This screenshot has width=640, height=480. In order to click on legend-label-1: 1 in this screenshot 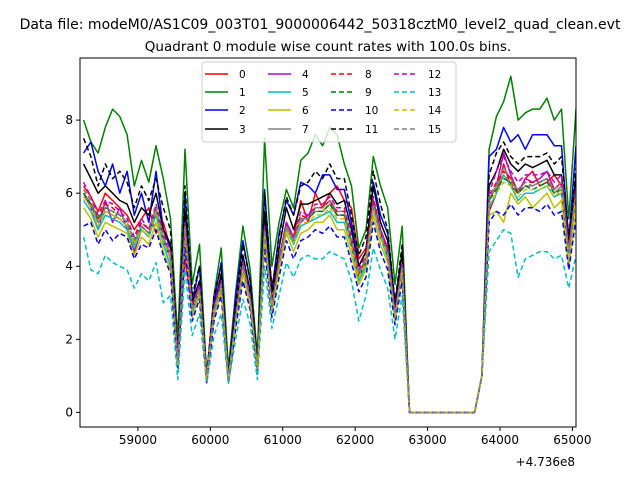, I will do `click(242, 93)`.